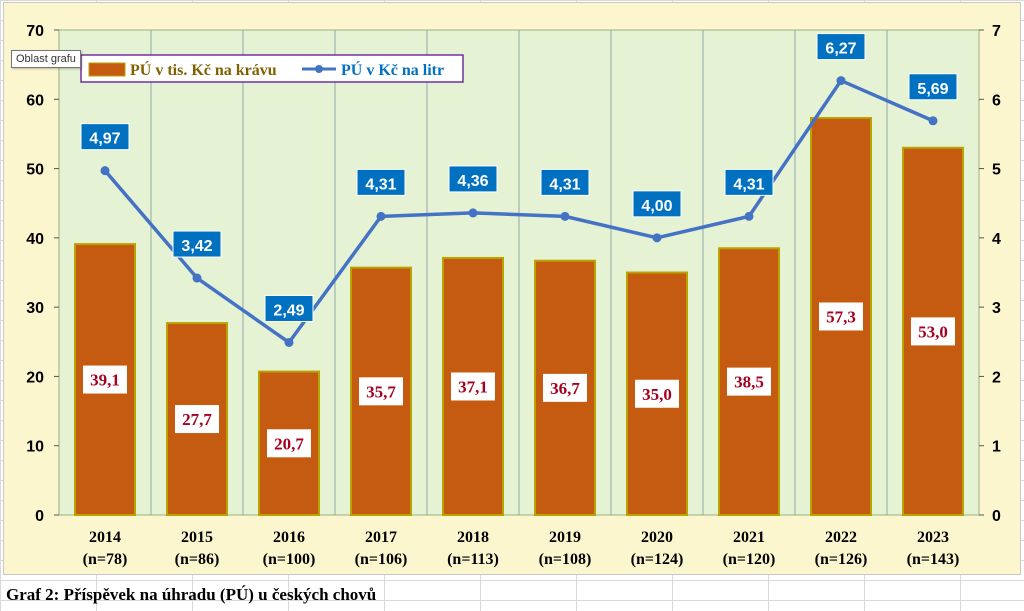 This screenshot has width=1024, height=611. Describe the element at coordinates (657, 537) in the screenshot. I see `x-axis-year-label: 2020` at that location.